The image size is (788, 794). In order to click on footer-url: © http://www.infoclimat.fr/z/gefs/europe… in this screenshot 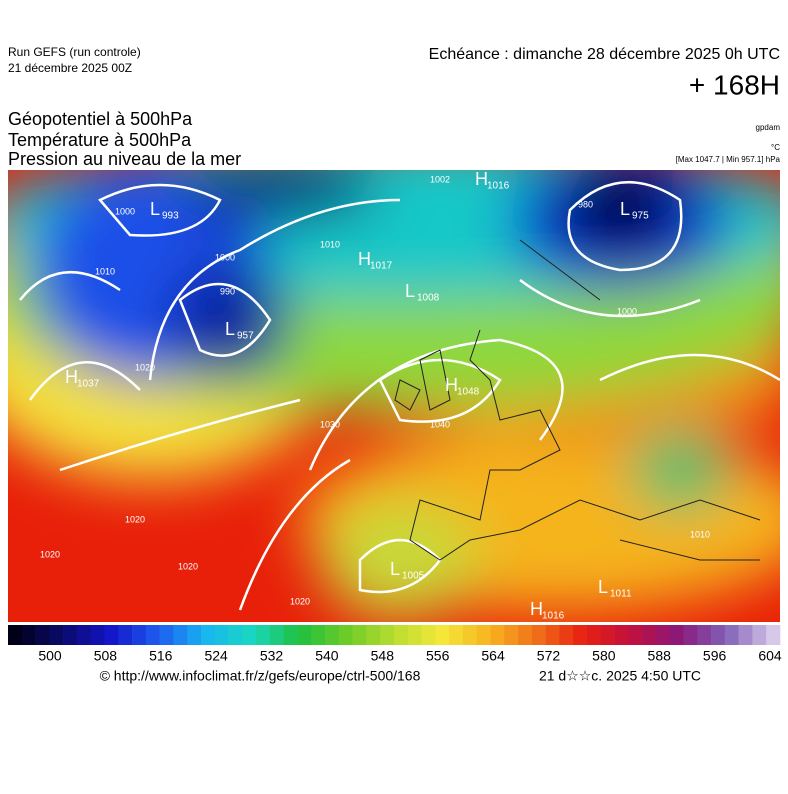, I will do `click(260, 676)`.